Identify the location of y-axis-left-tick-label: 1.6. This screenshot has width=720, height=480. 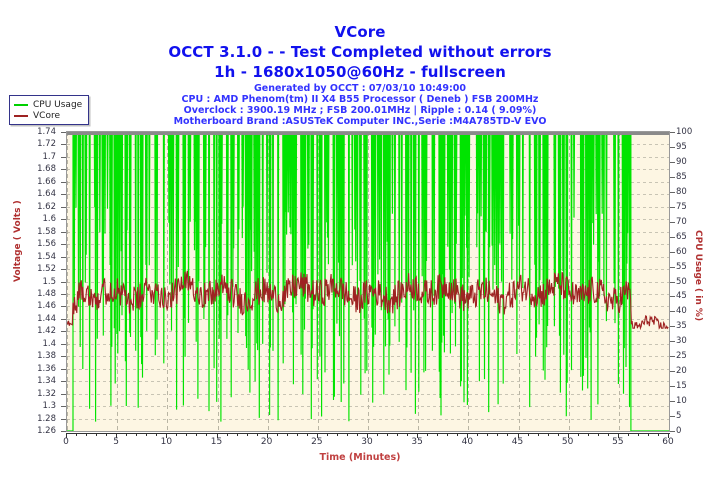
(49, 219).